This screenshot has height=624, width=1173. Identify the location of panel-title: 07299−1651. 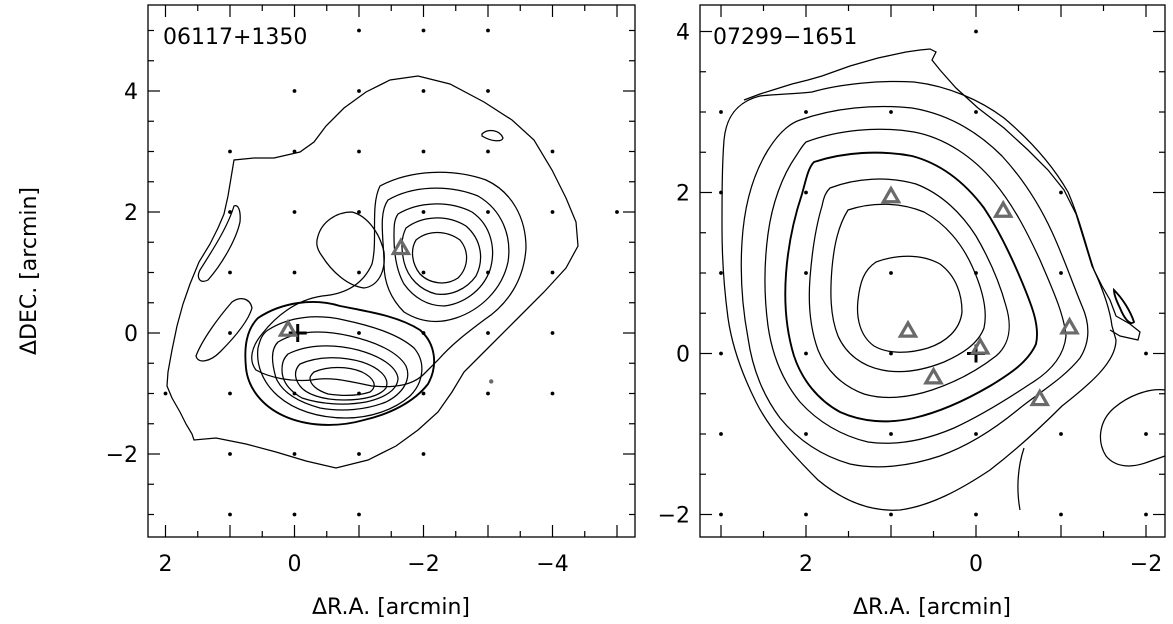
(785, 37).